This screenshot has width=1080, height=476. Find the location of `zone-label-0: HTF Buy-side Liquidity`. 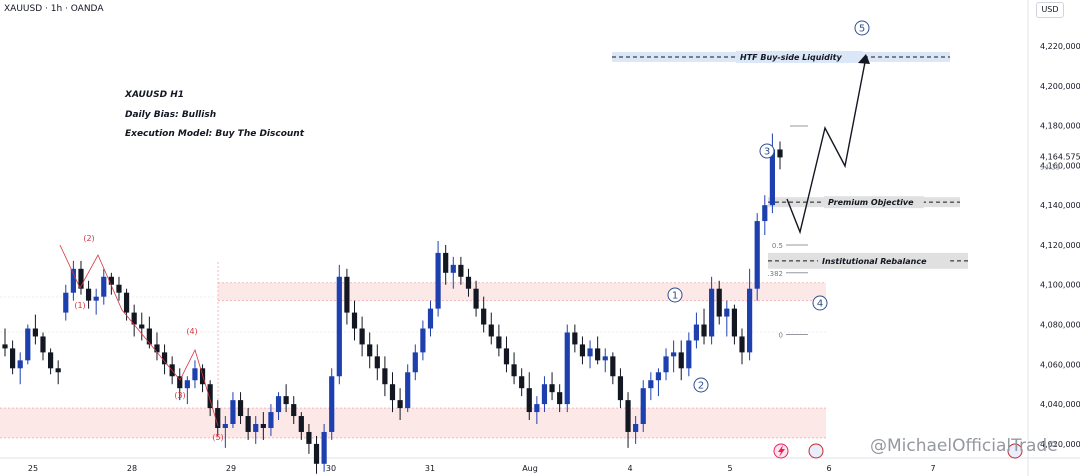

zone-label-0: HTF Buy-side Liquidity is located at coordinates (791, 57).